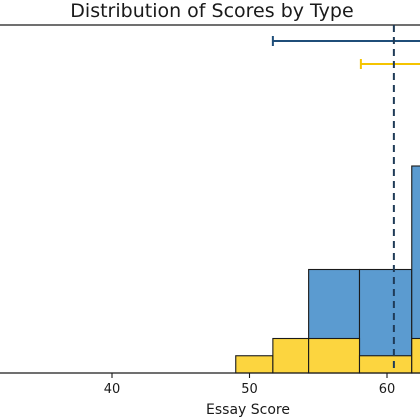 The height and width of the screenshot is (420, 420). Describe the element at coordinates (291, 355) in the screenshot. I see `histogram-bar-series1-bin1` at that location.